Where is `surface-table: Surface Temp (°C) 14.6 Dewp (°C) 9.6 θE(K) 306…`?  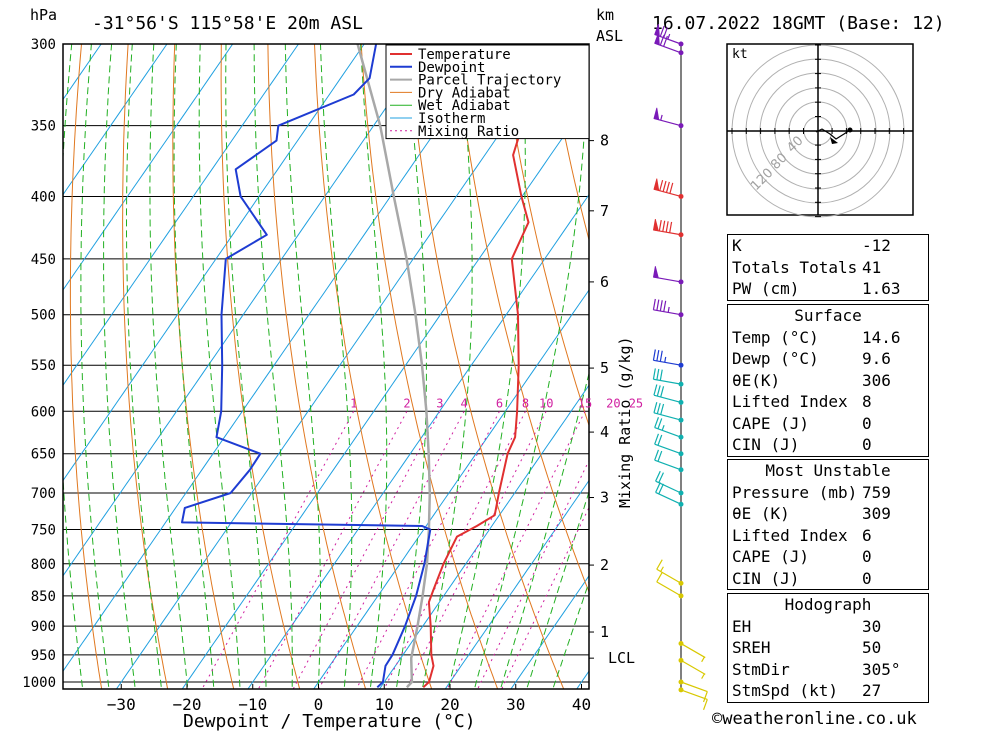
surface-table: Surface Temp (°C) 14.6 Dewp (°C) 9.6 θE(K) 306… is located at coordinates (828, 380).